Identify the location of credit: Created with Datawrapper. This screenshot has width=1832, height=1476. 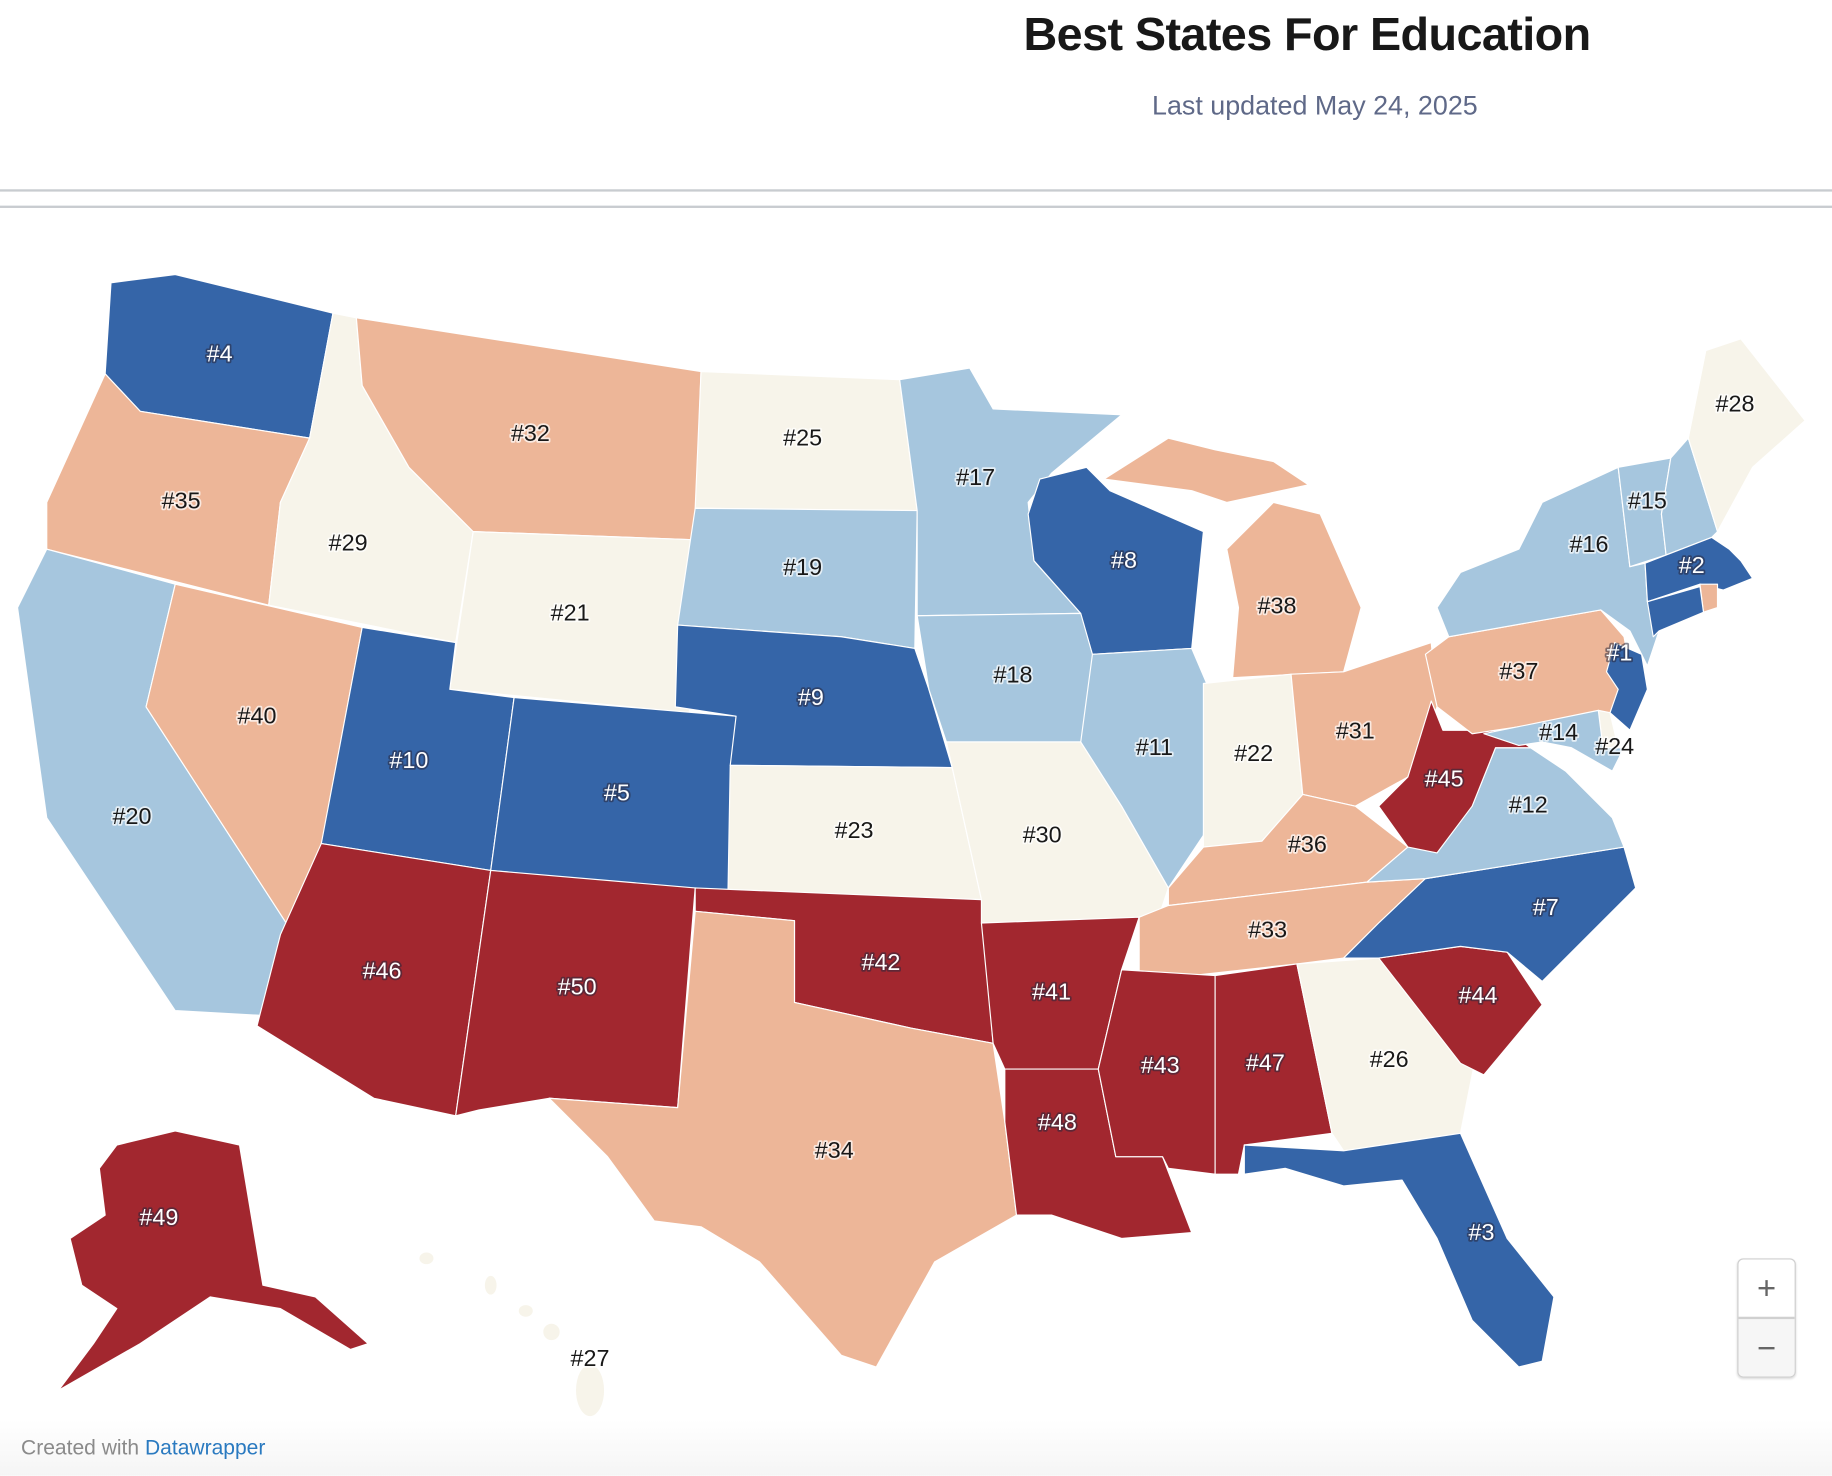
(143, 1448).